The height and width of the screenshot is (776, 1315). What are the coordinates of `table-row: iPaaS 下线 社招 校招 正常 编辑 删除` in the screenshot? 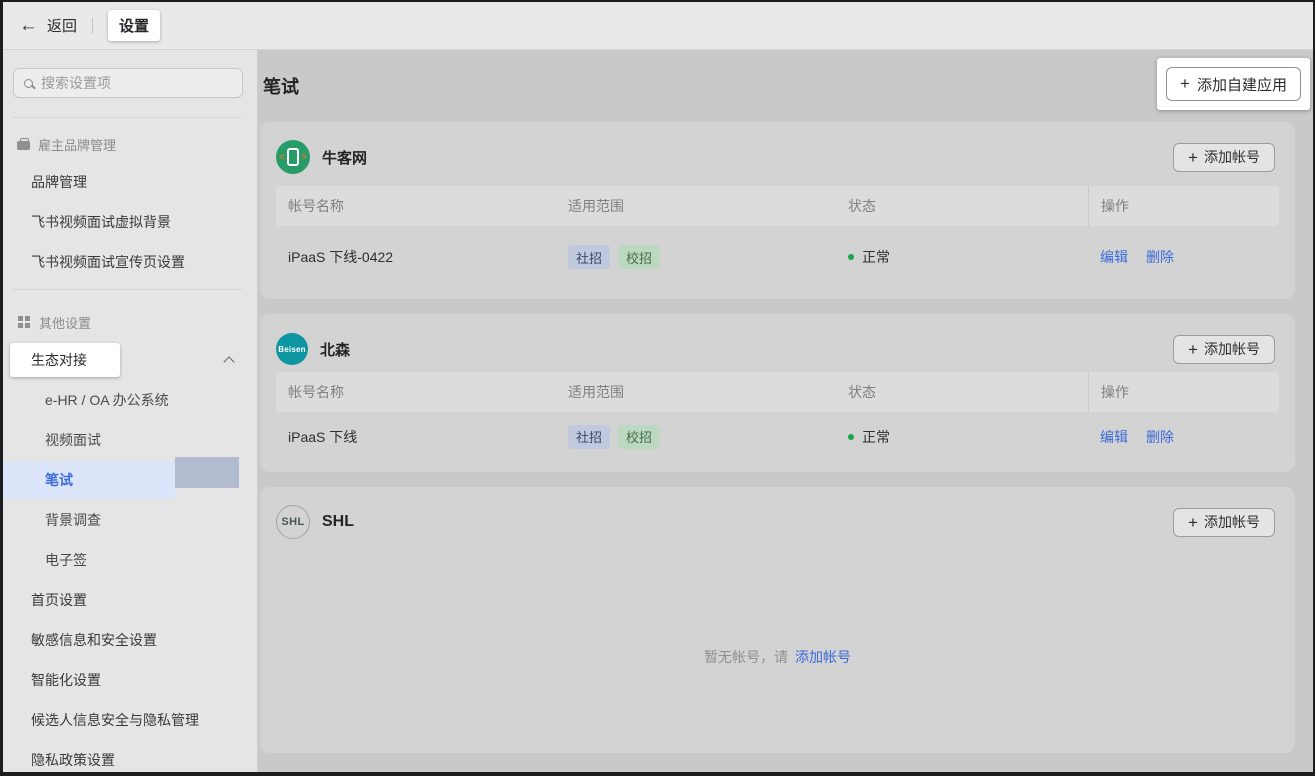 It's located at (777, 436).